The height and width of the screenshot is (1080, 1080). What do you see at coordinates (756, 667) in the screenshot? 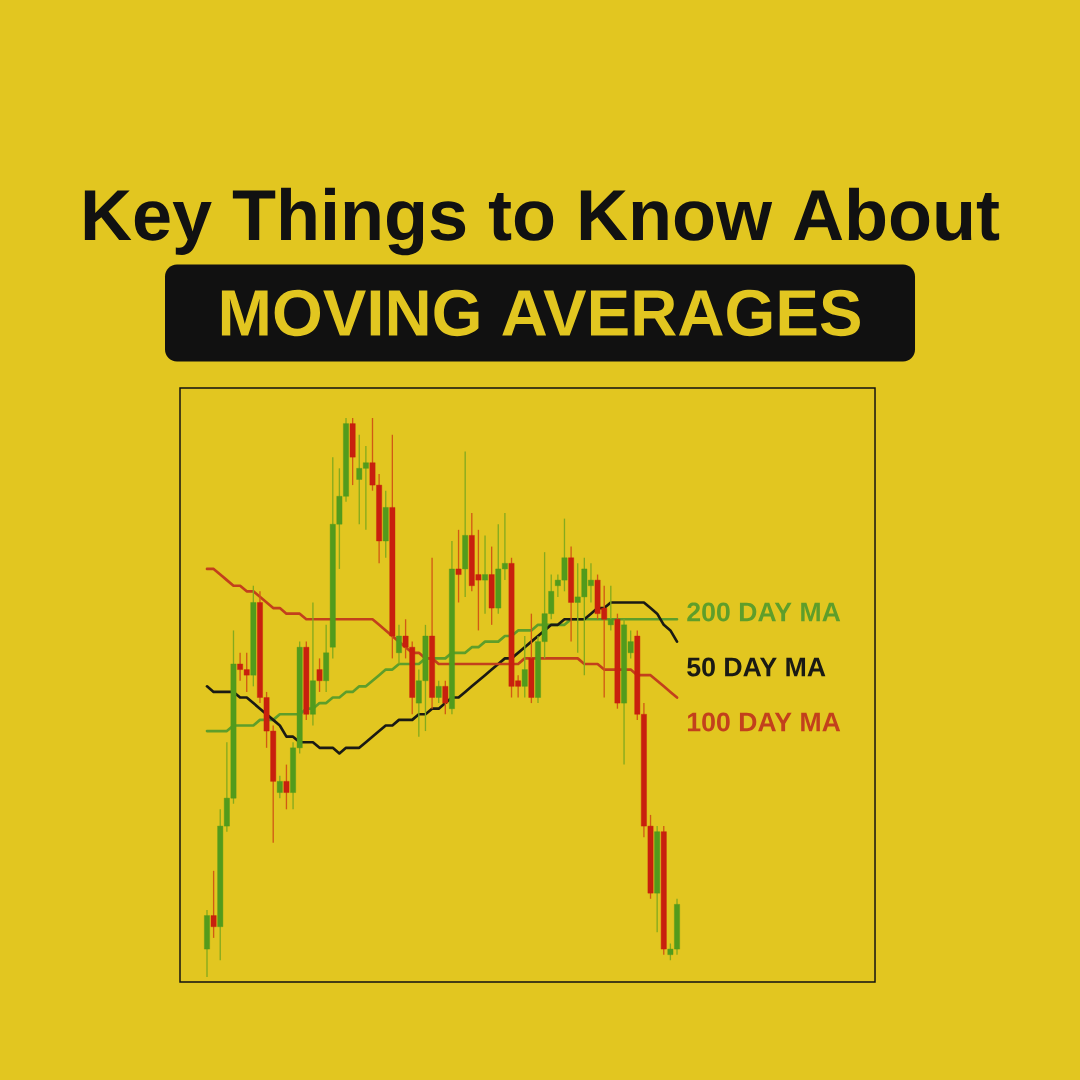
I see `series-label: 50 DAY MA` at bounding box center [756, 667].